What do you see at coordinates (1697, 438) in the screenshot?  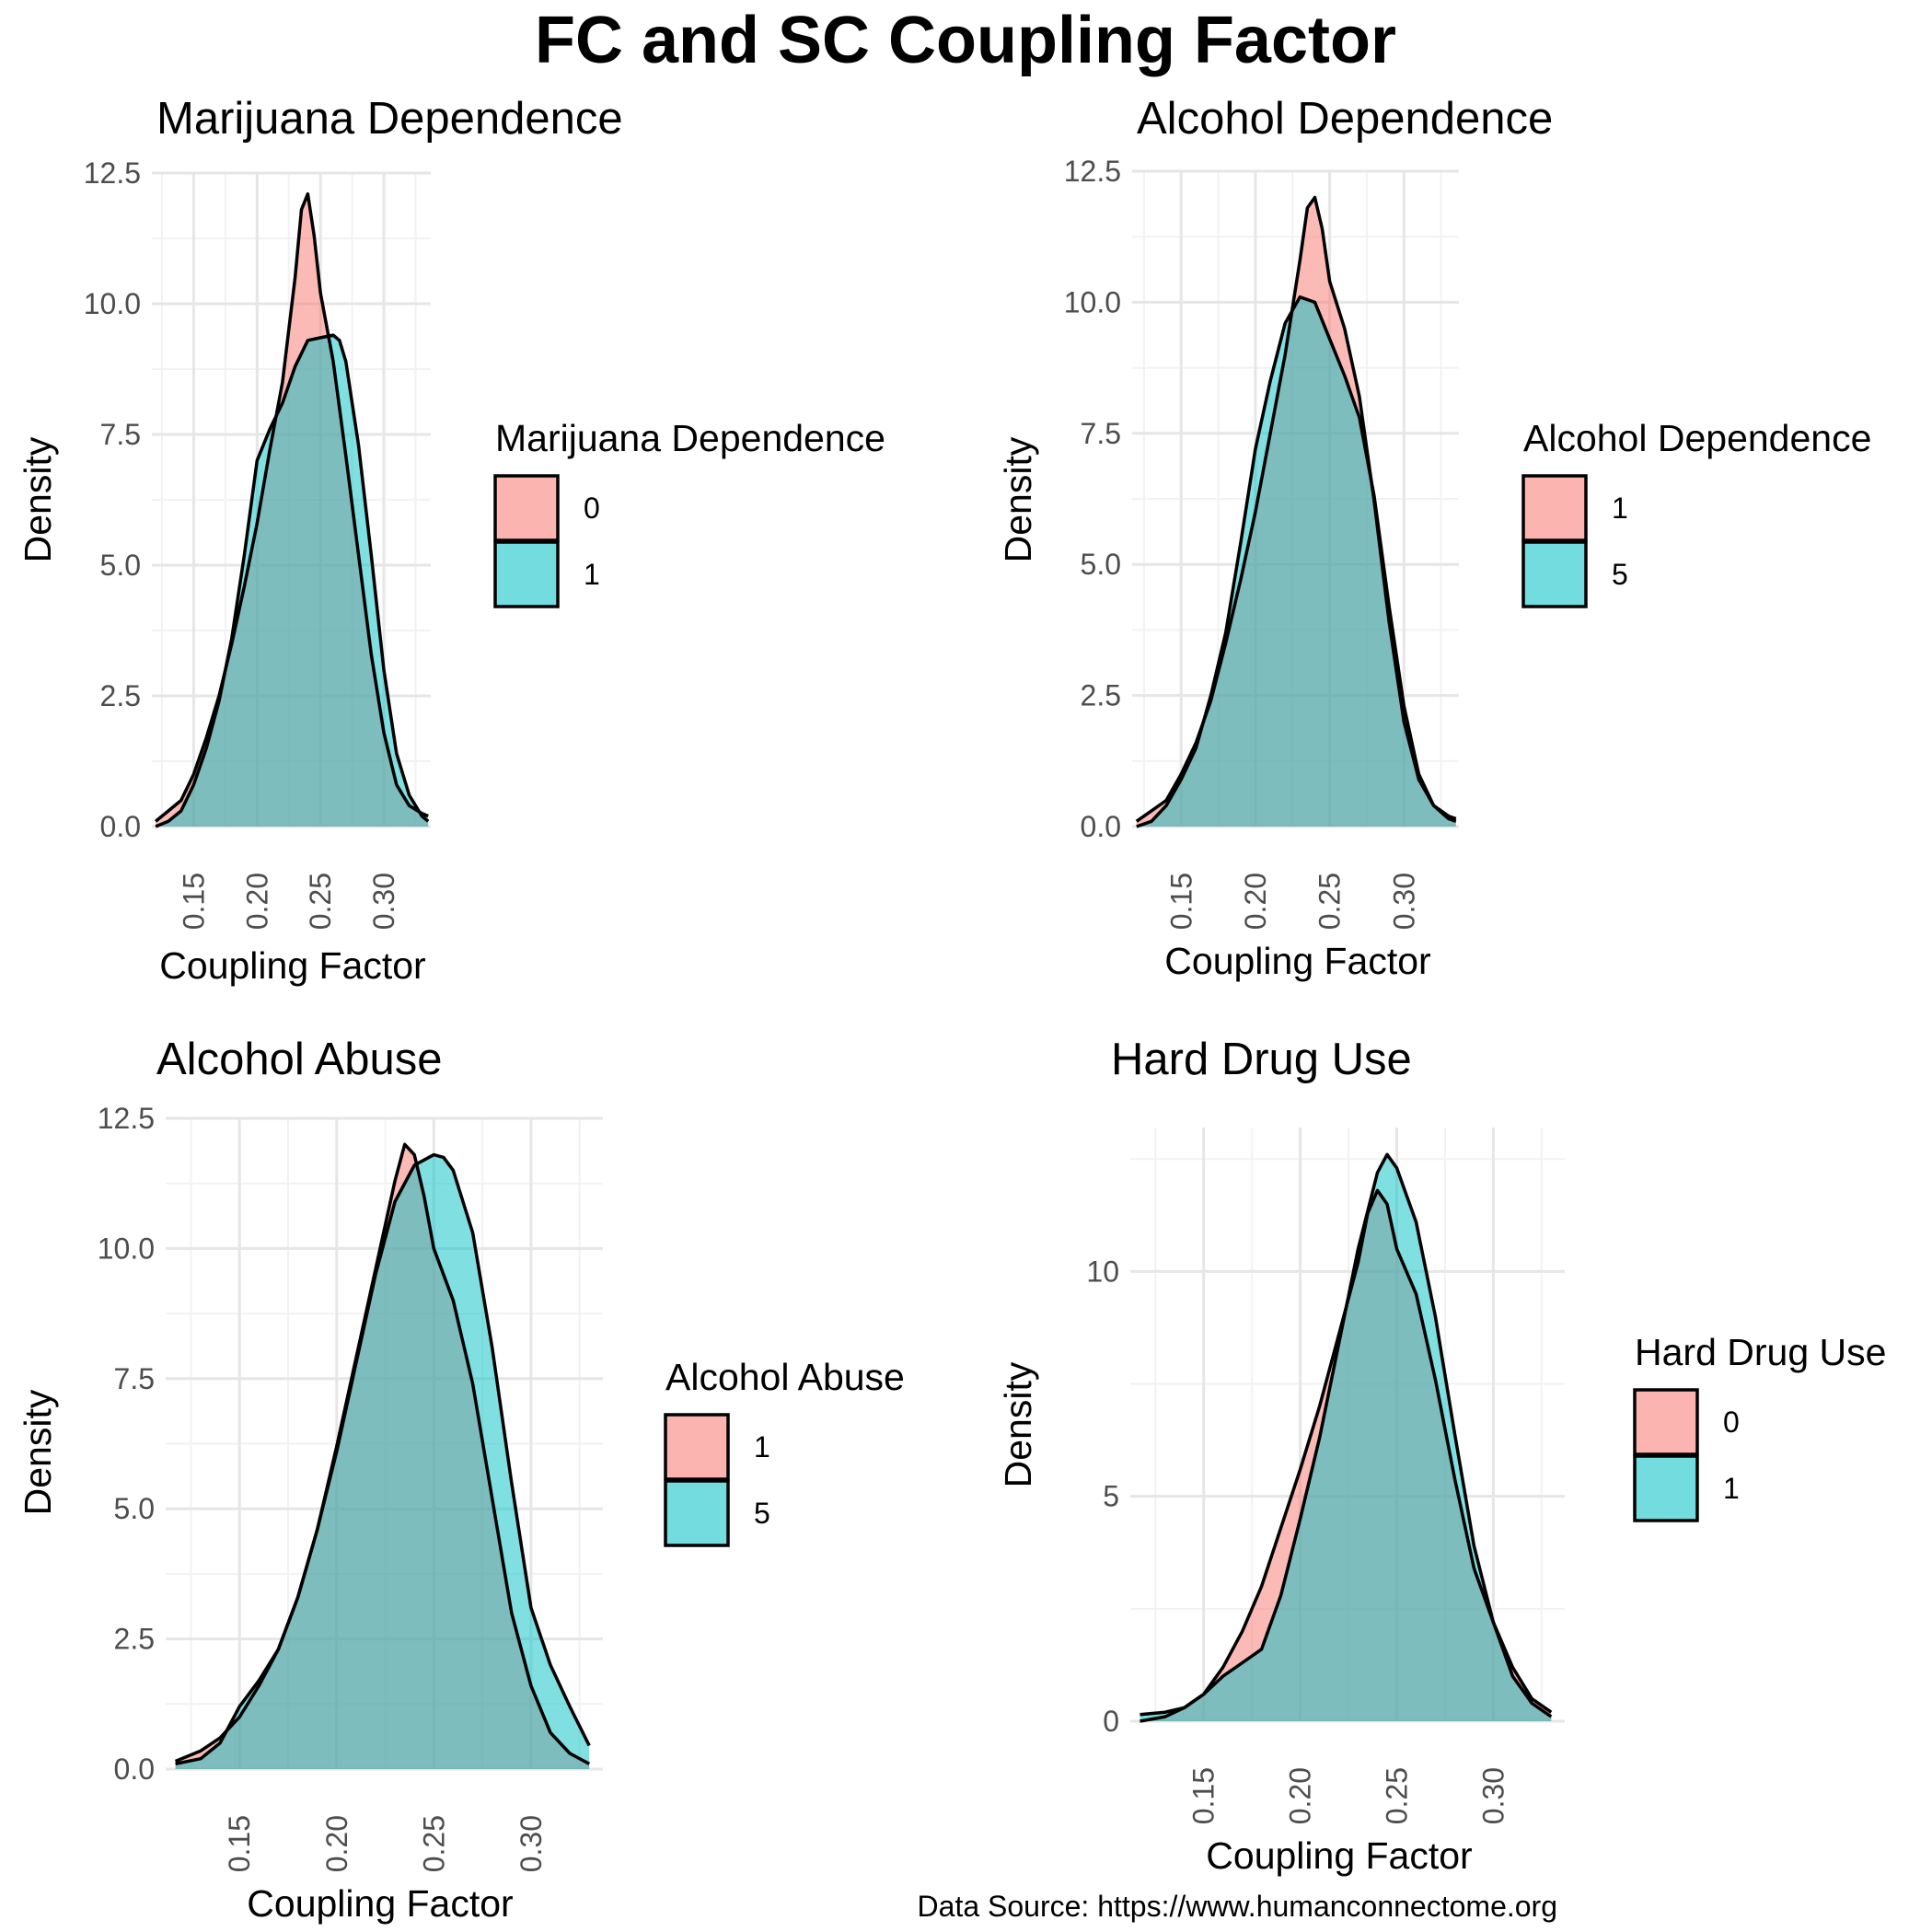 I see `legend-title: Alcohol Dependence` at bounding box center [1697, 438].